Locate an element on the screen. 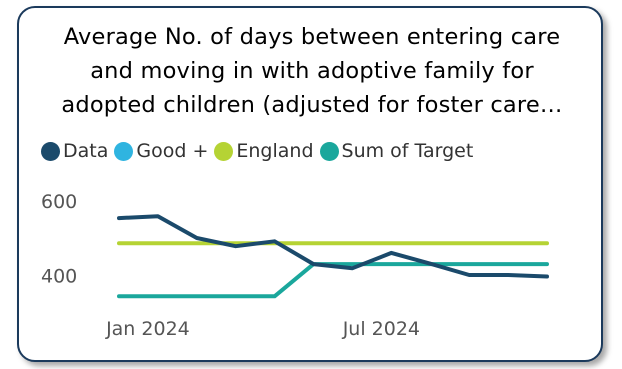 The width and height of the screenshot is (622, 369). chart-legend: Data Good + England Sum of Target is located at coordinates (260, 151).